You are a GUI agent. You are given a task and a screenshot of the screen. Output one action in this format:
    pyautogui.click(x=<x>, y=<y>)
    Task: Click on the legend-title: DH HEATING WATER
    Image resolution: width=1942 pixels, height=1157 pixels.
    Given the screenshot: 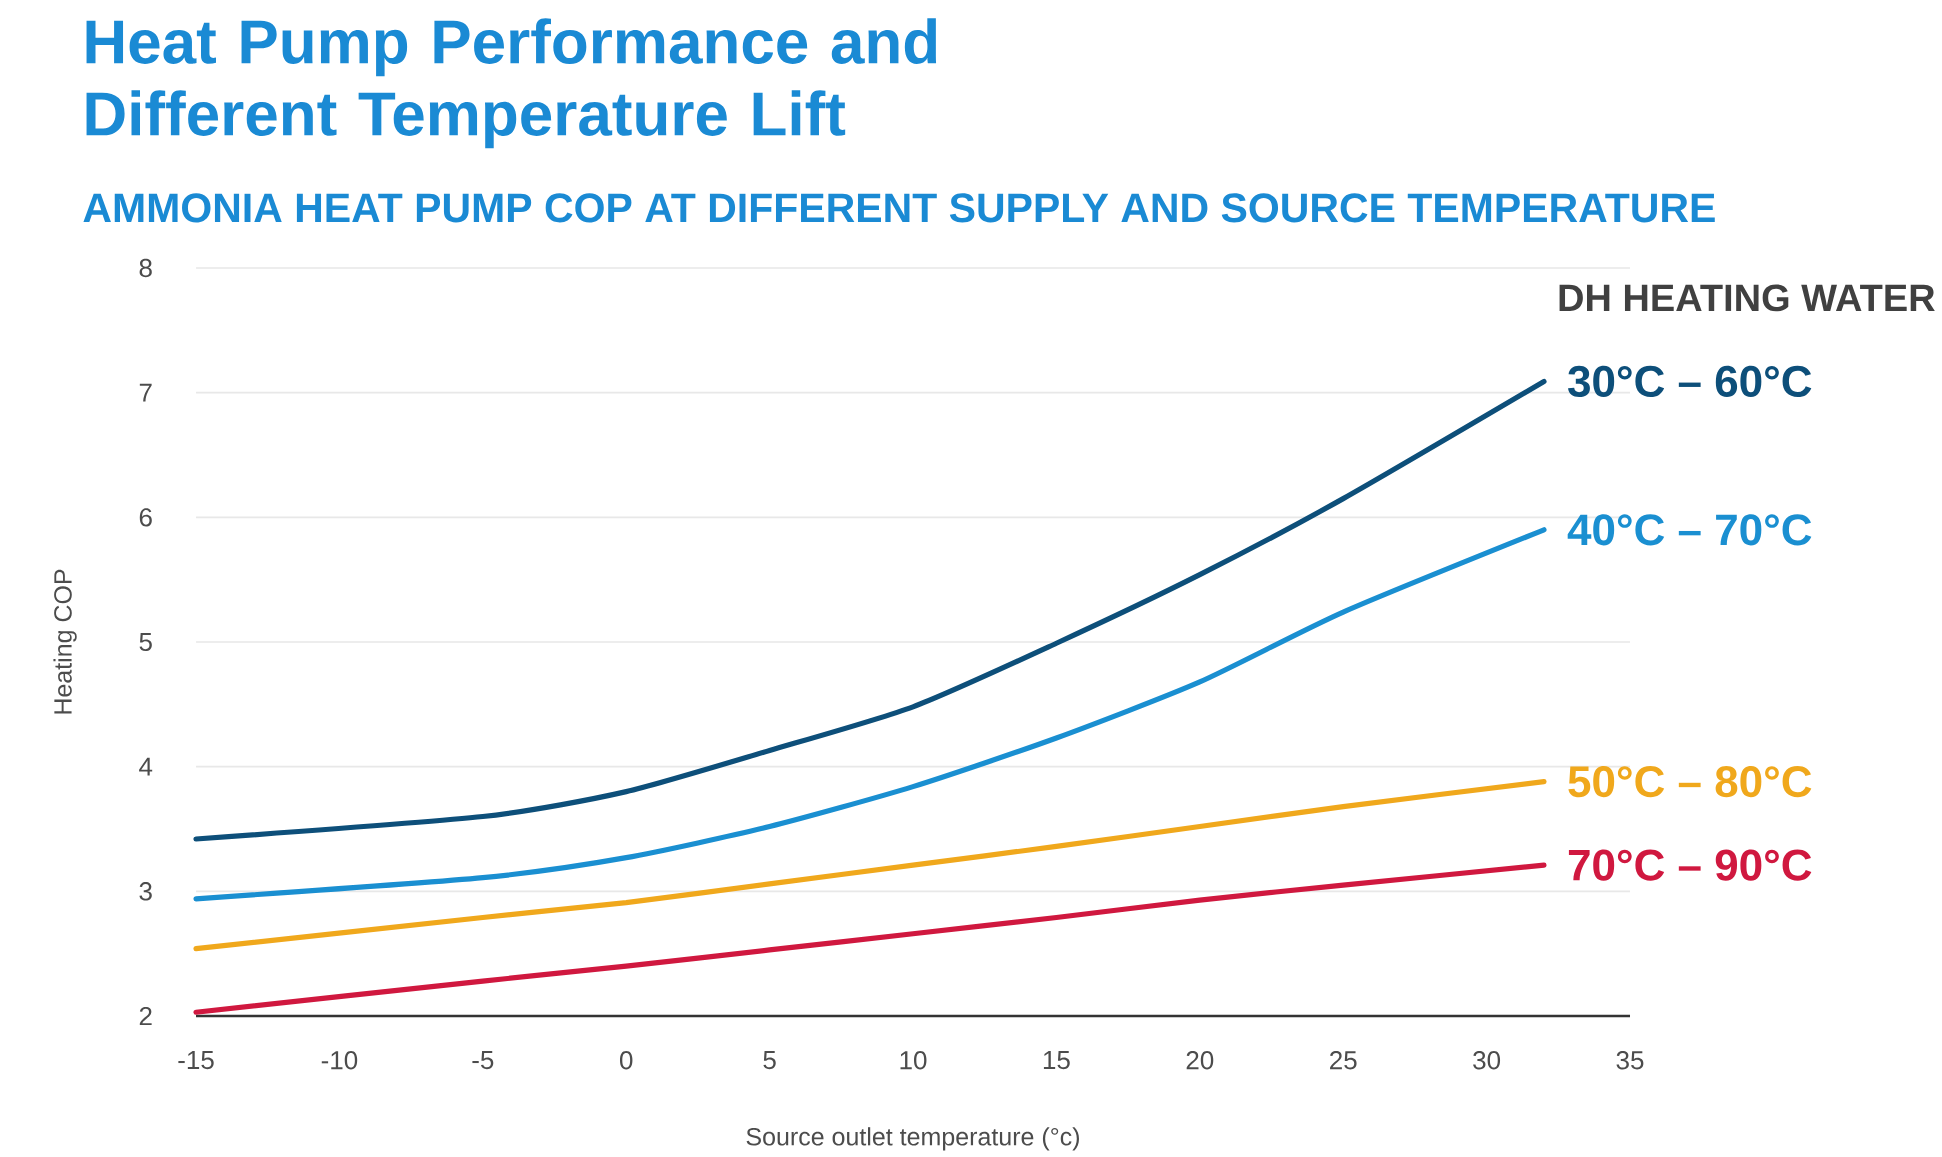 What is the action you would take?
    pyautogui.click(x=1747, y=298)
    